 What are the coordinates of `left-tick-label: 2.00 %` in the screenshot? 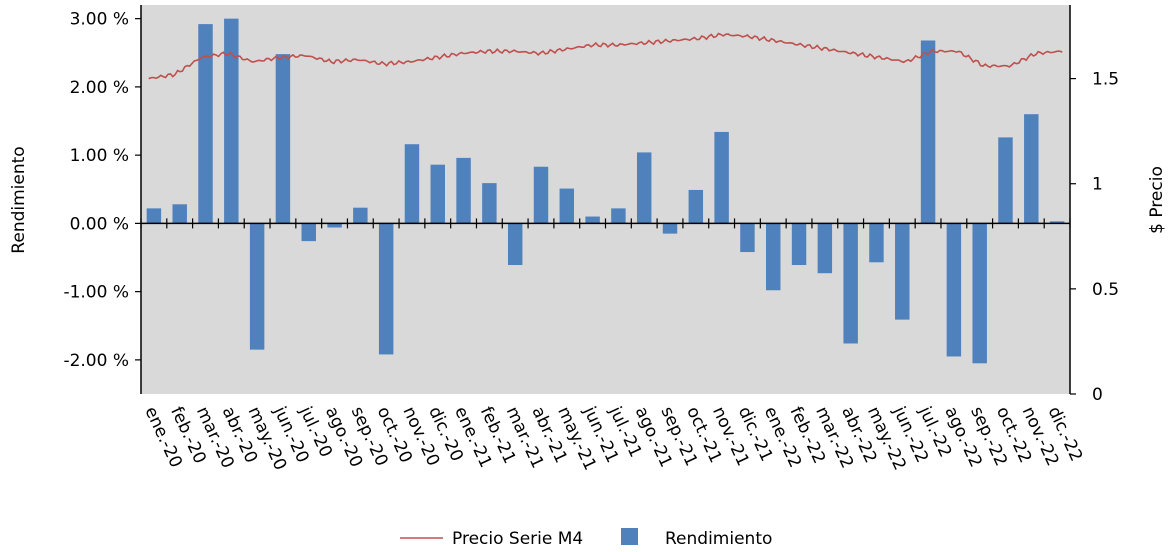 It's located at (99, 88).